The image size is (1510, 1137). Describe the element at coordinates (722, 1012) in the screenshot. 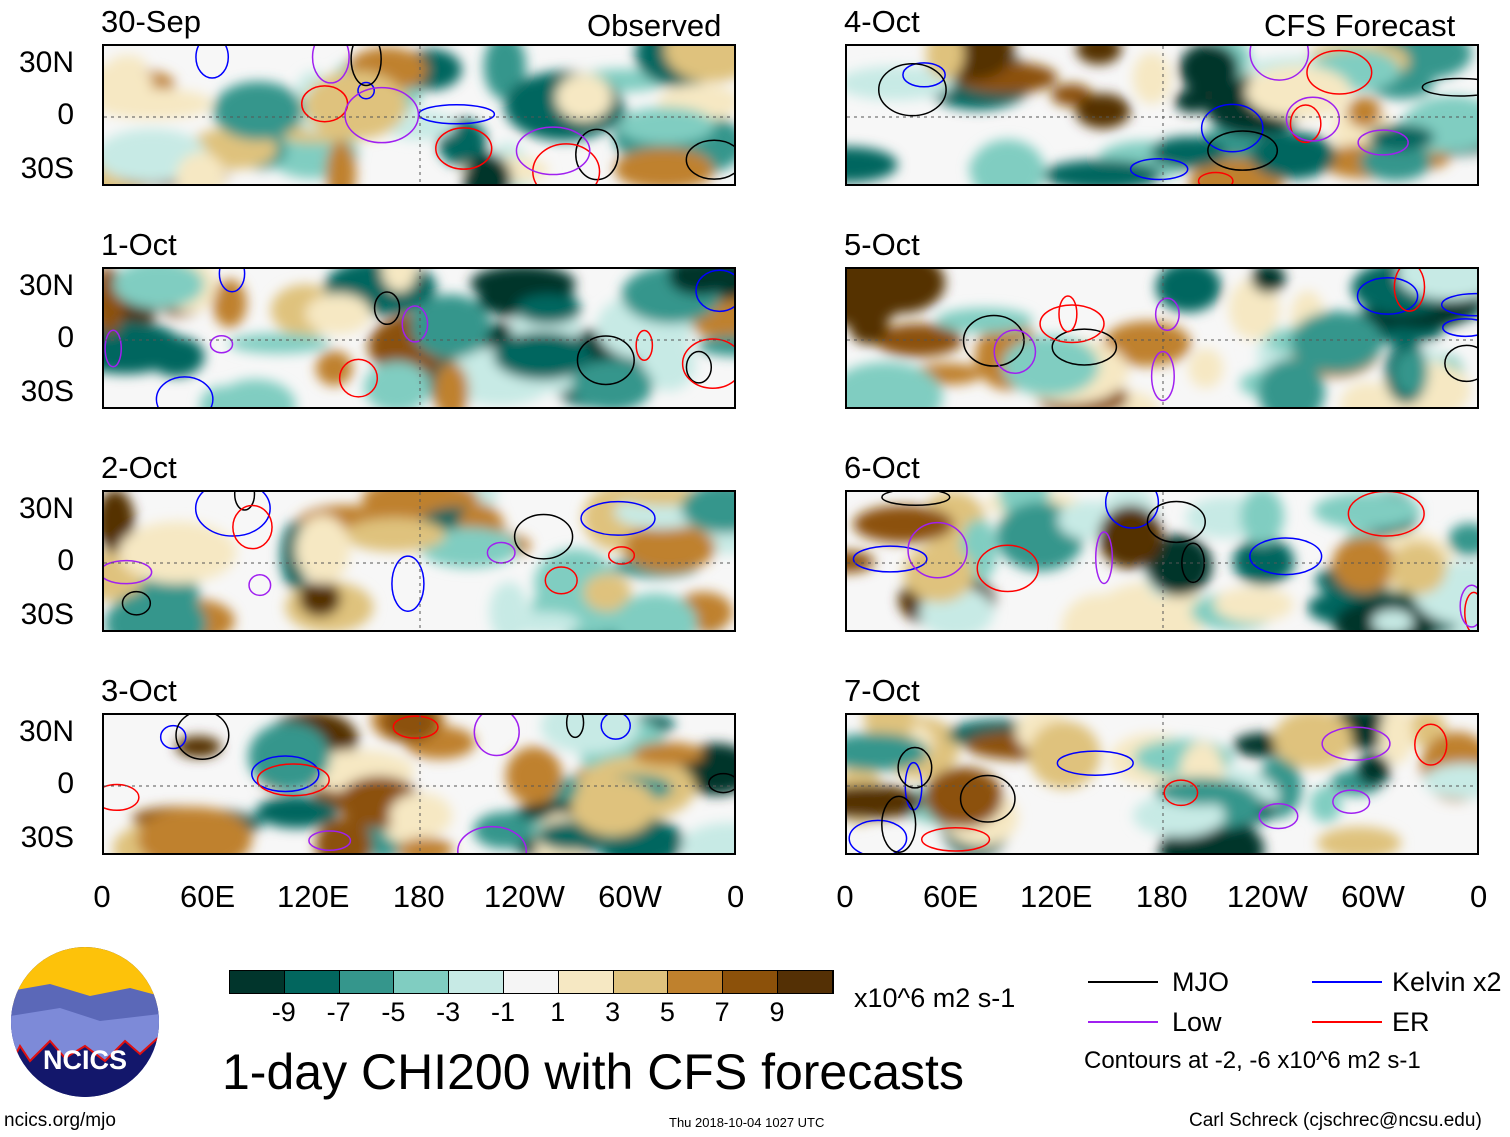

I see `colorbar-tick-label: 7` at that location.